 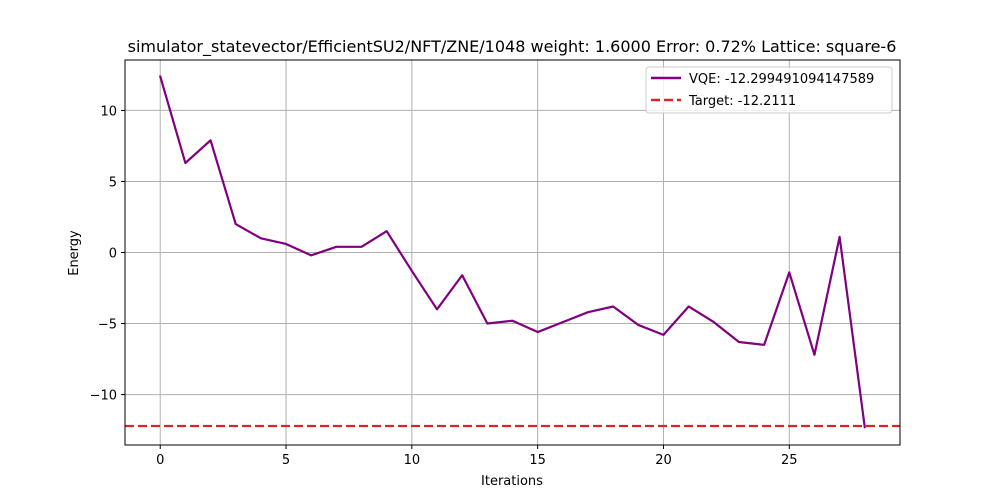 I want to click on legend-box, so click(x=769, y=90).